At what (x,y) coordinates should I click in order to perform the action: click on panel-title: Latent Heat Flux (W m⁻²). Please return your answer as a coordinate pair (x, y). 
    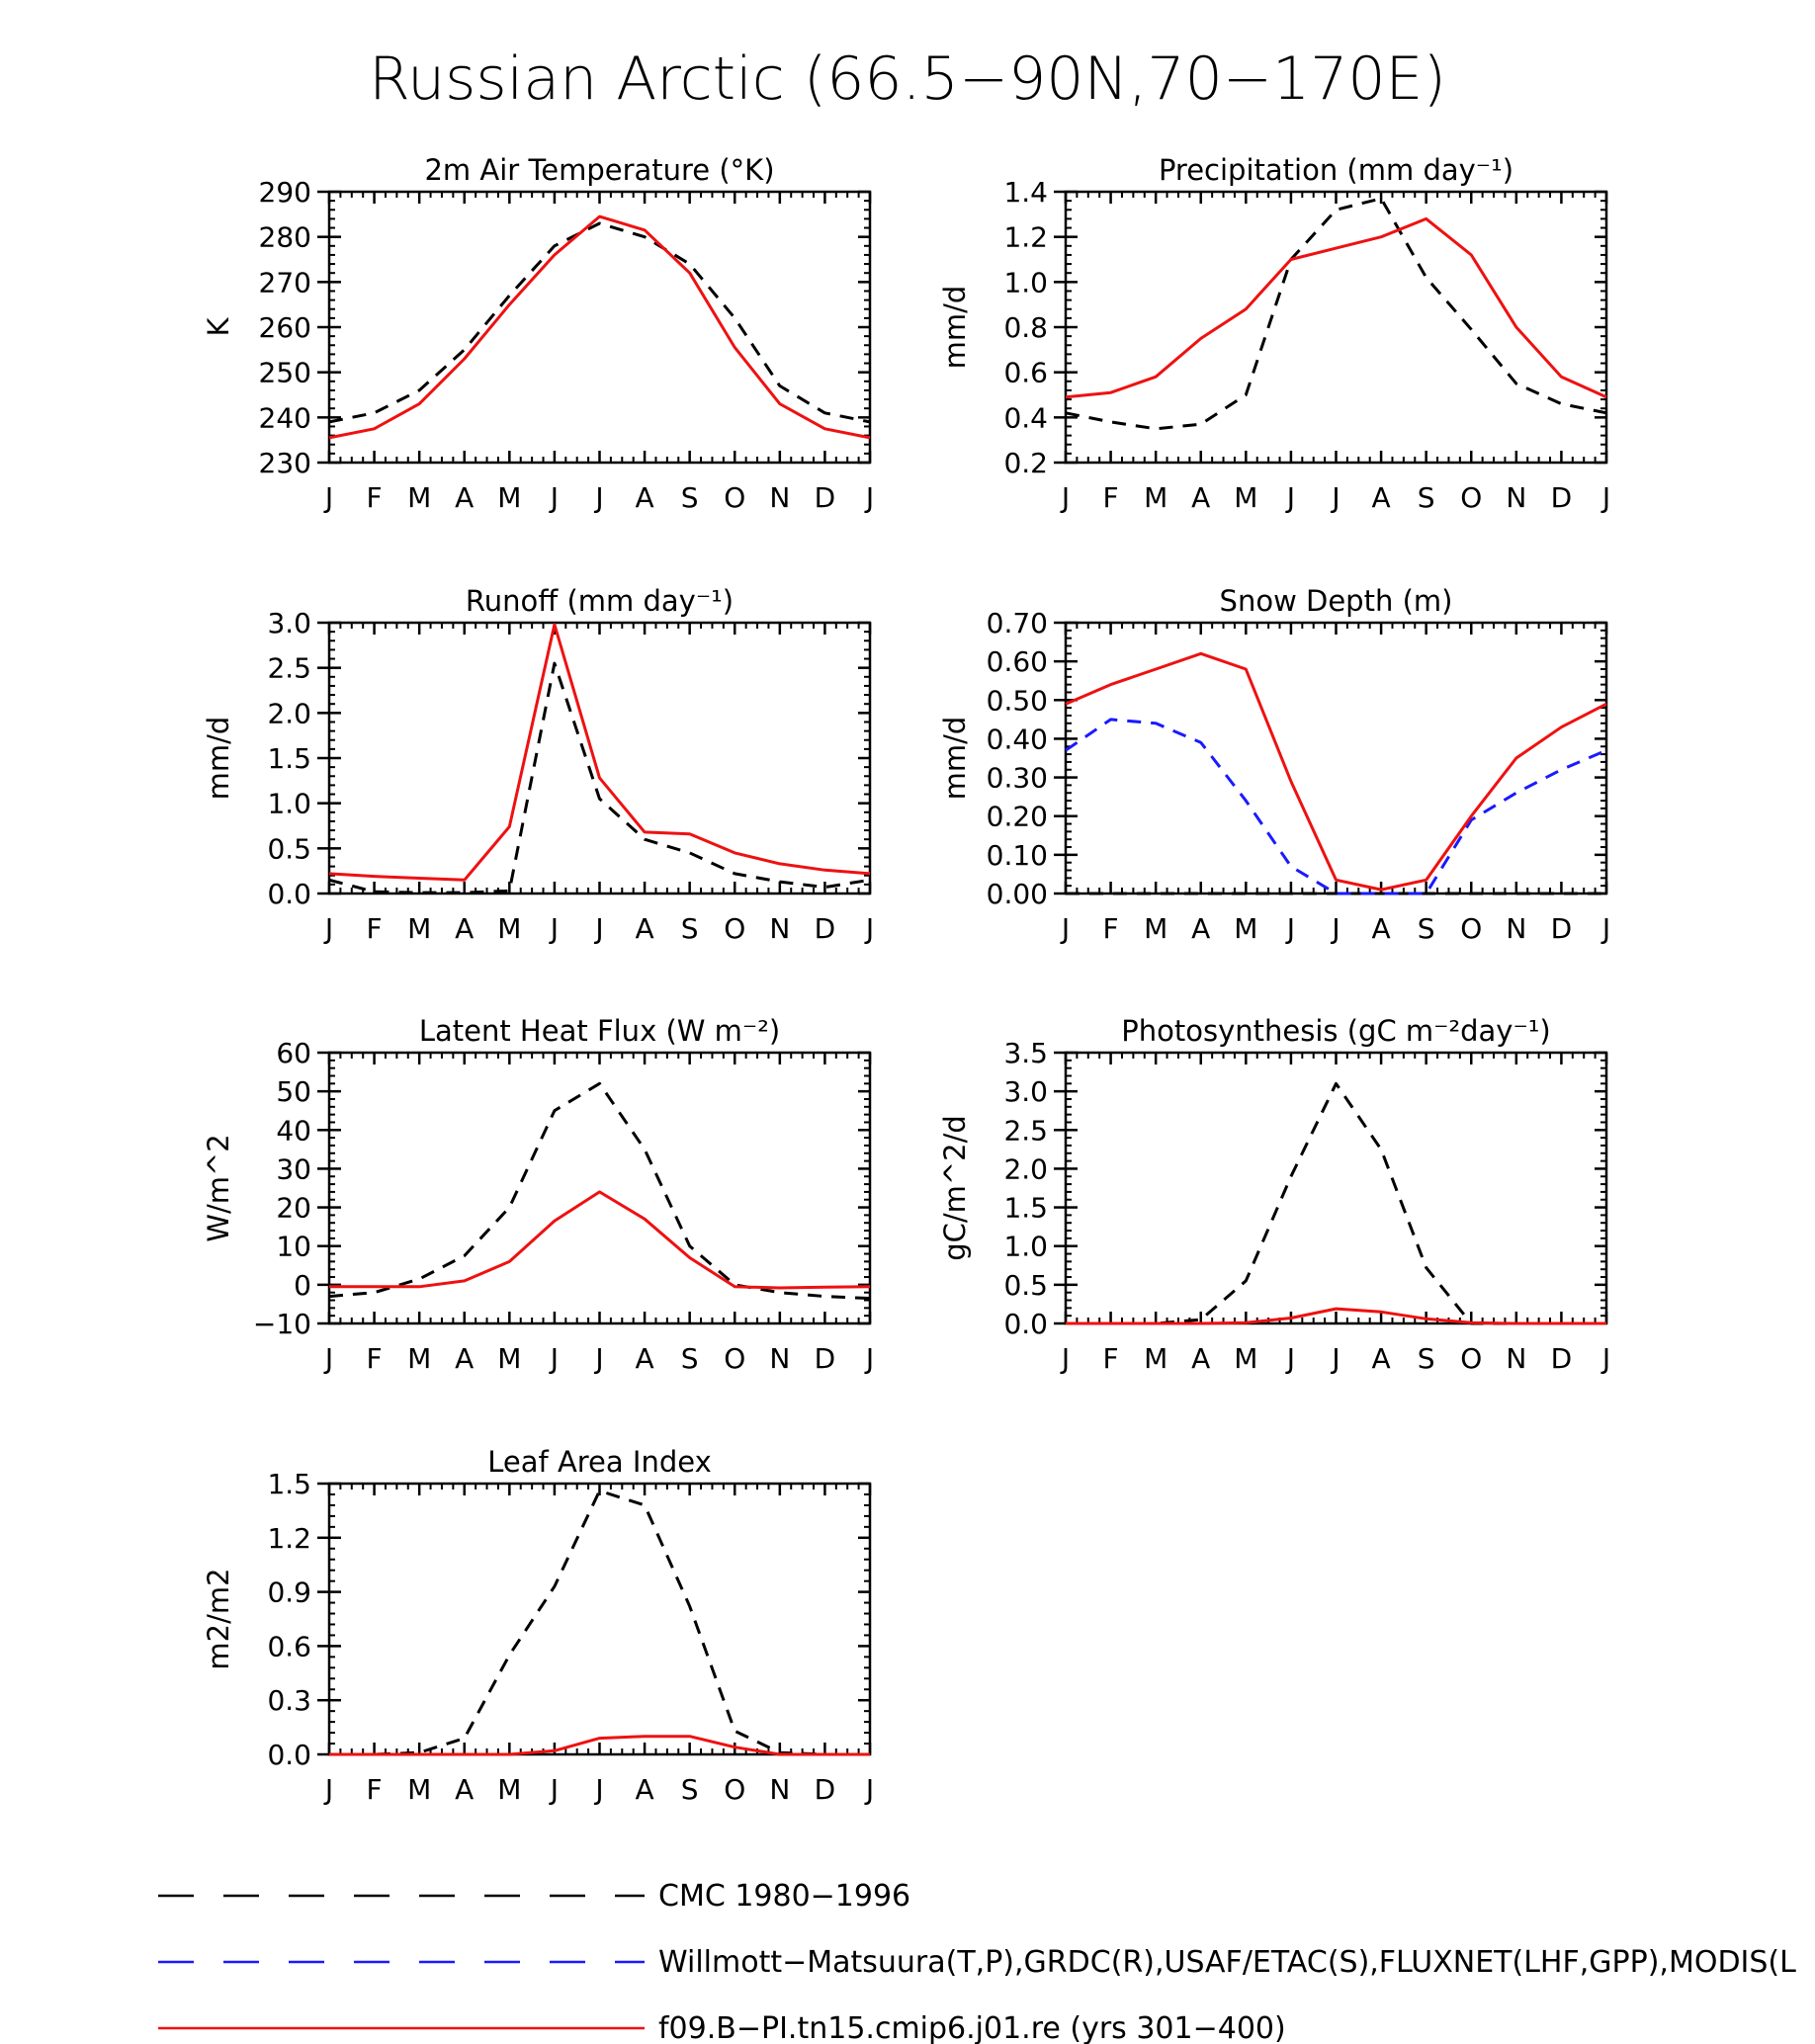
    Looking at the image, I should click on (600, 1031).